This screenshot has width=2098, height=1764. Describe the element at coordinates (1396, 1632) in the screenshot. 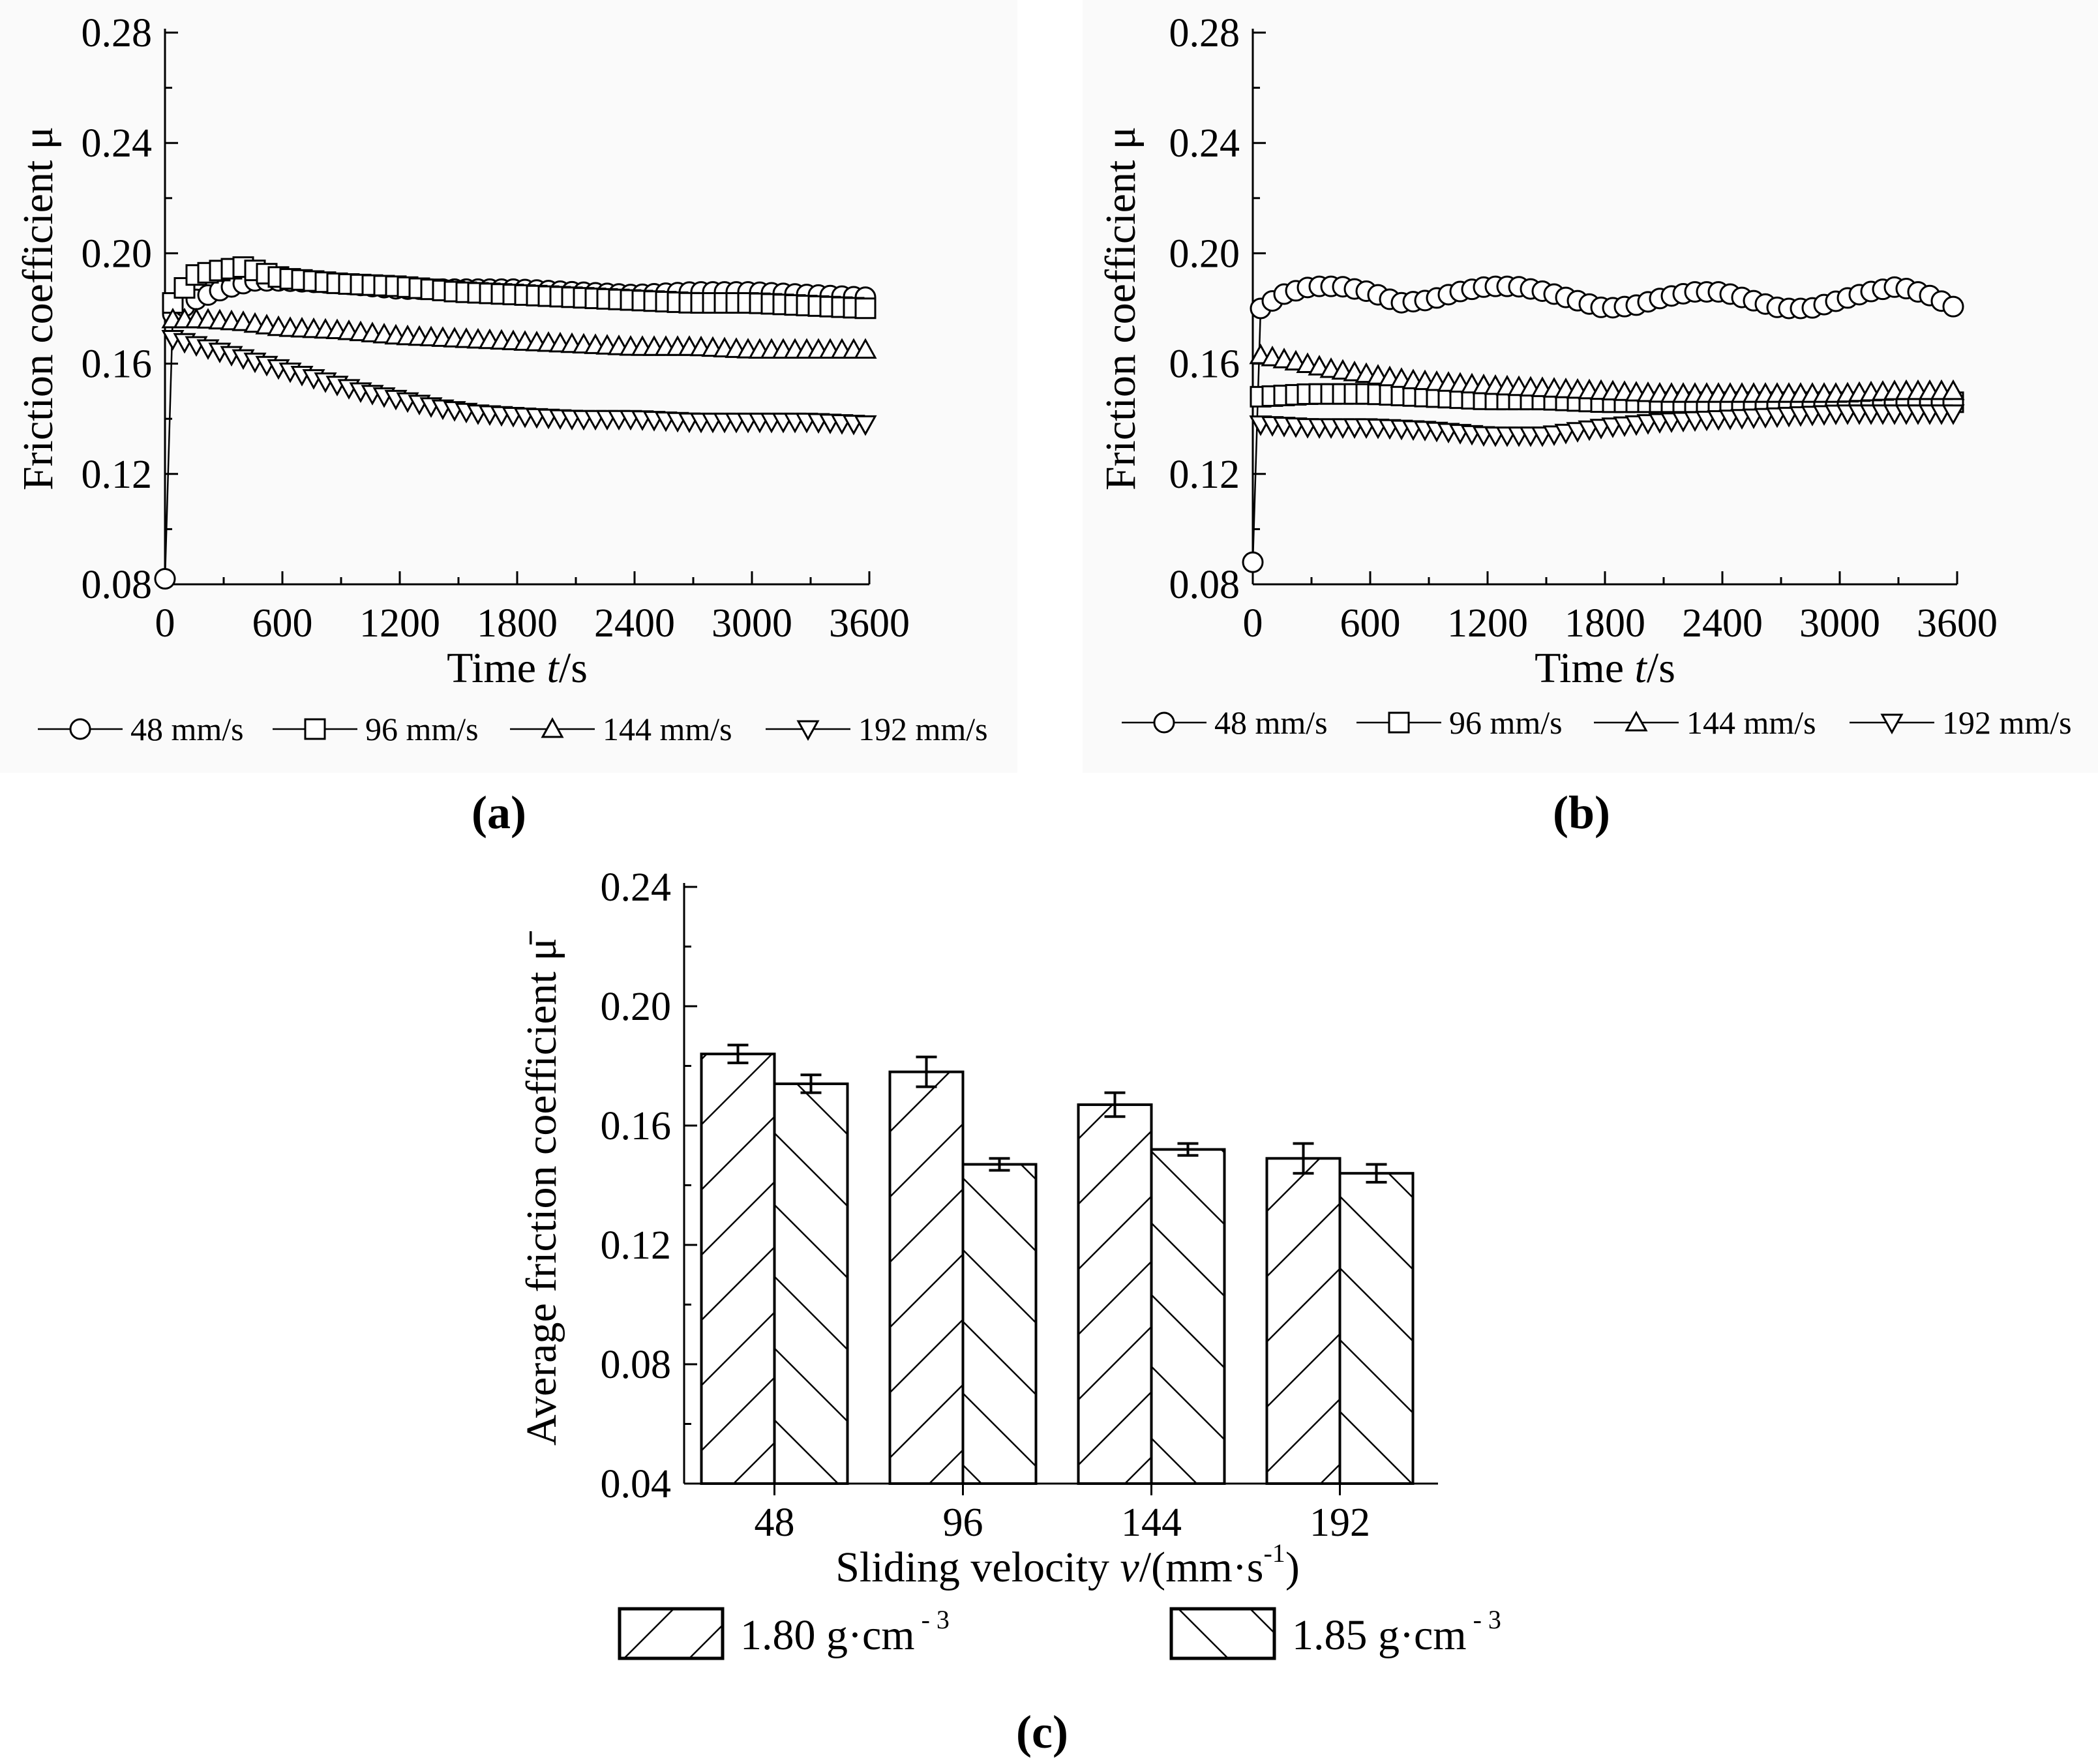

I see `legend-label: 1.85 g·cm - 3` at that location.